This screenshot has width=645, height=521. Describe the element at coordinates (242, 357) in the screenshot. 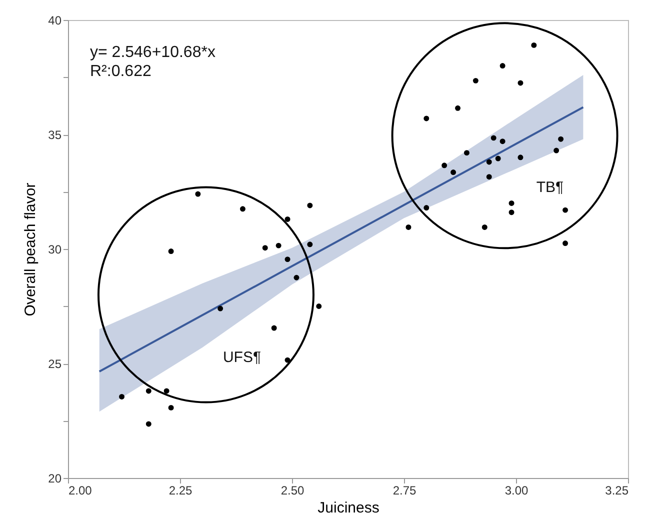

I see `annotation: UFS¶` at that location.